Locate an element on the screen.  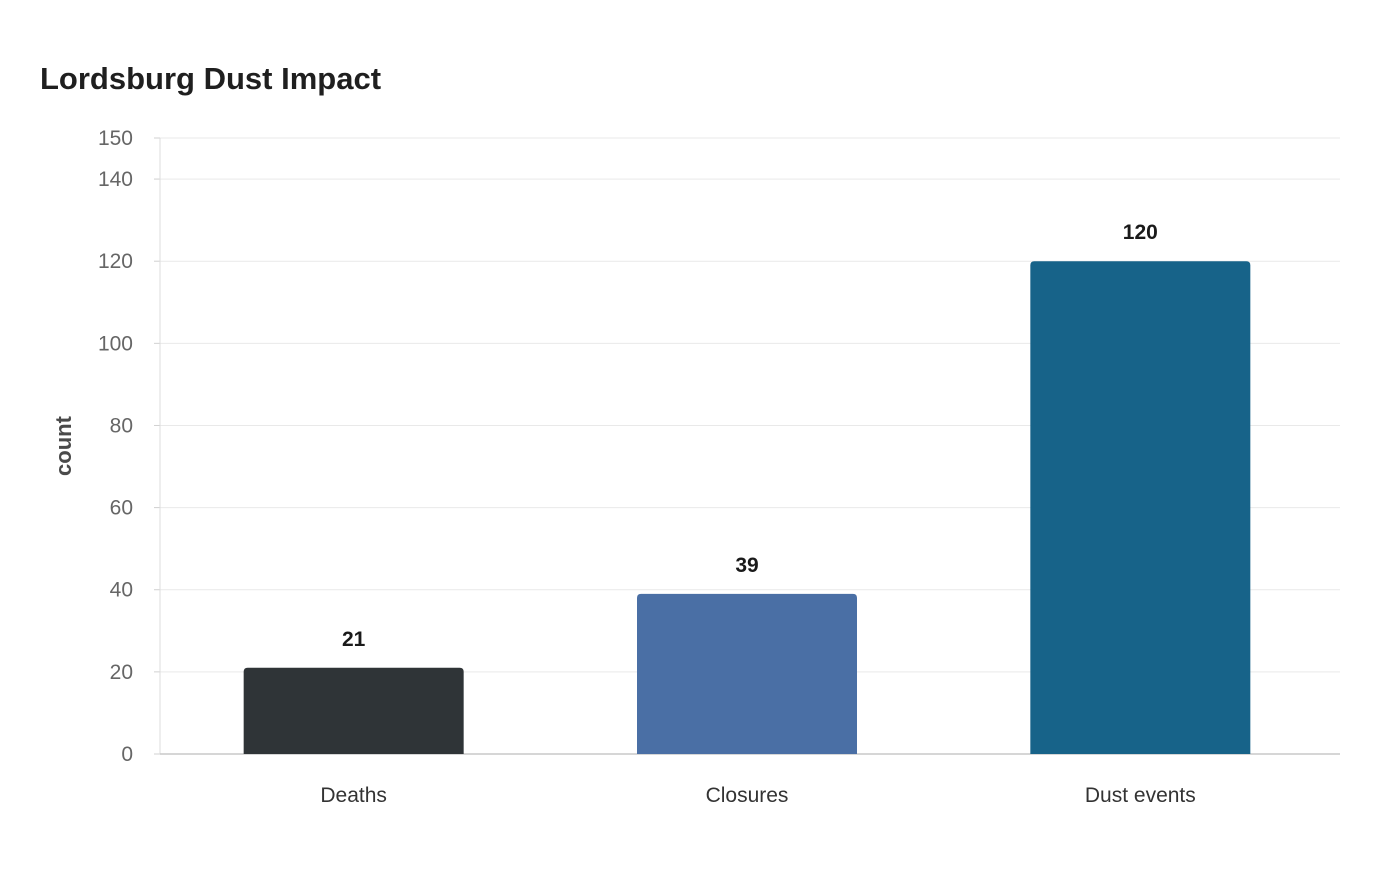
y-tick-label: 60 is located at coordinates (121, 508).